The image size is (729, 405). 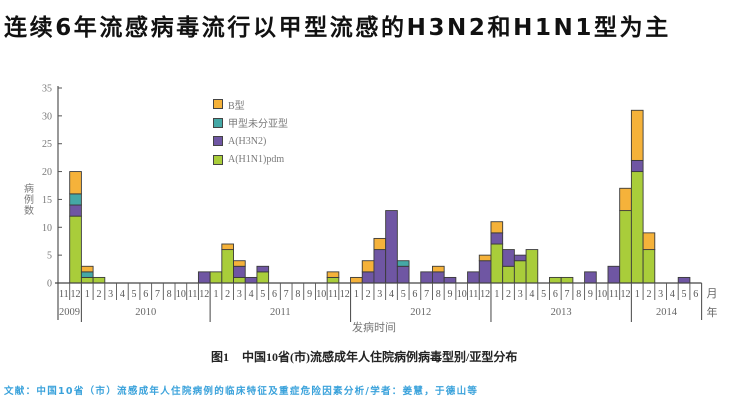 What do you see at coordinates (47, 172) in the screenshot?
I see `y-tick-label: 20` at bounding box center [47, 172].